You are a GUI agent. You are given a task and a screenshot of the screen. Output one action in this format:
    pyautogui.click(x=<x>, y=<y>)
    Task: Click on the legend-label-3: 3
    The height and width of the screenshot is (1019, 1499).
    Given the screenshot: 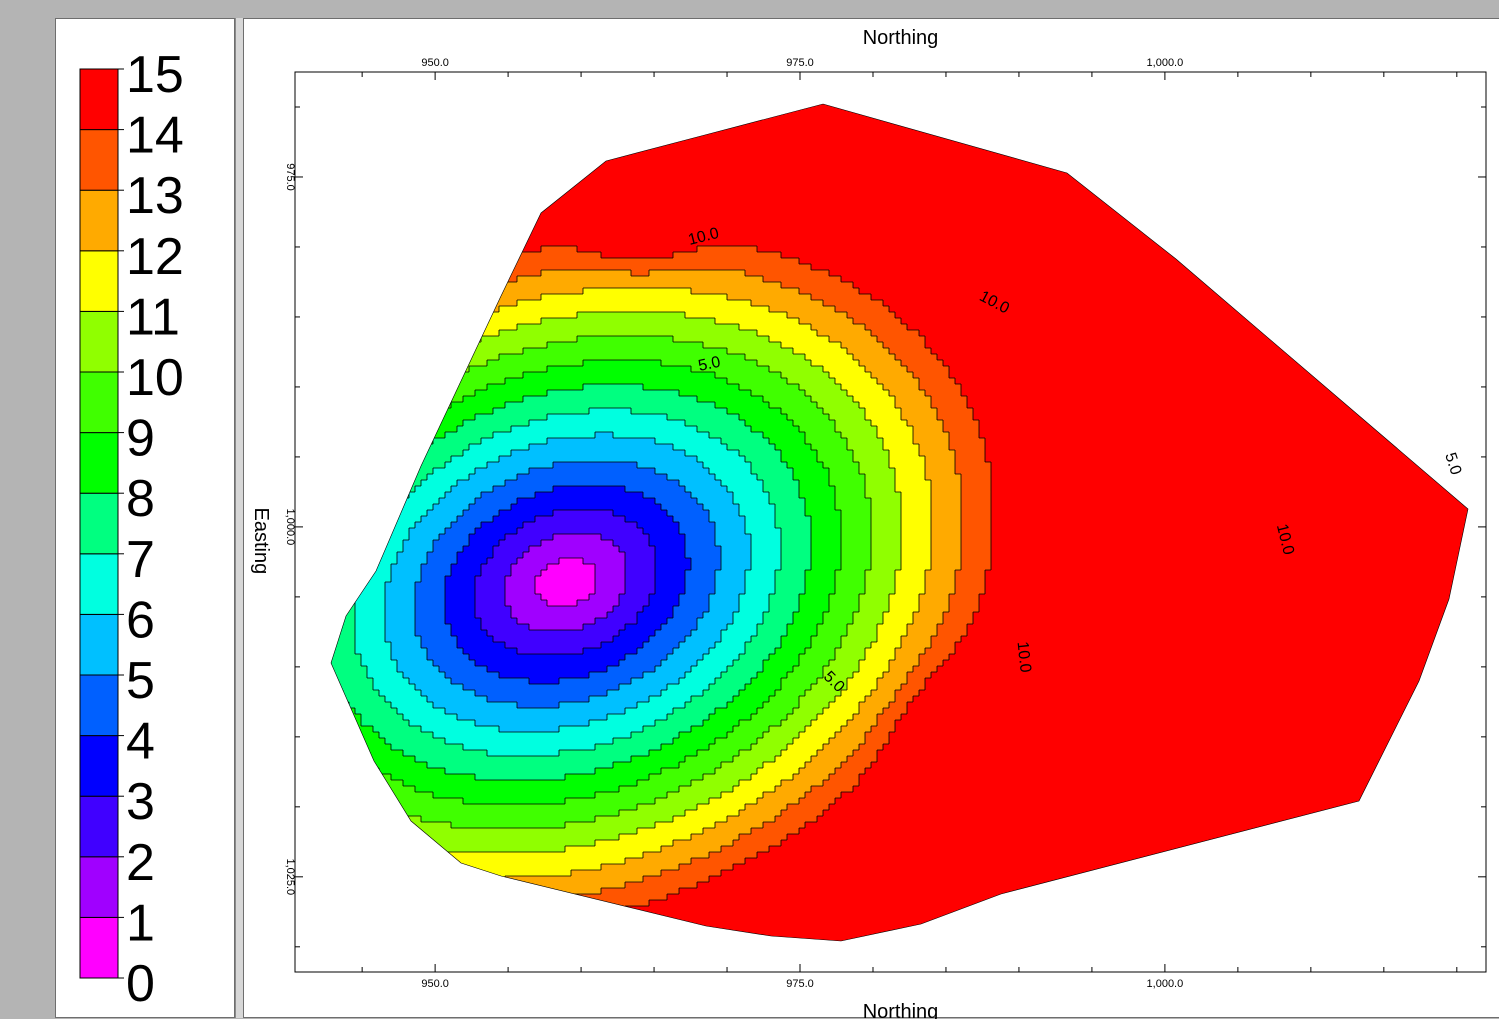 What is the action you would take?
    pyautogui.click(x=140, y=802)
    